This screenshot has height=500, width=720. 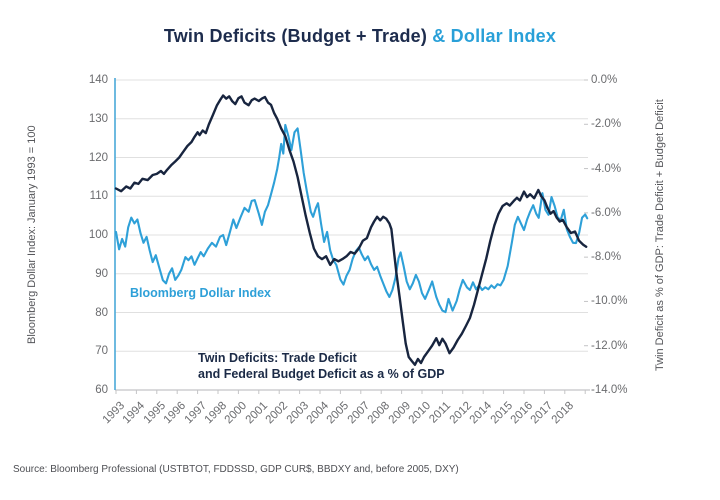 What do you see at coordinates (101, 273) in the screenshot?
I see `left-axis-tick-label: 90` at bounding box center [101, 273].